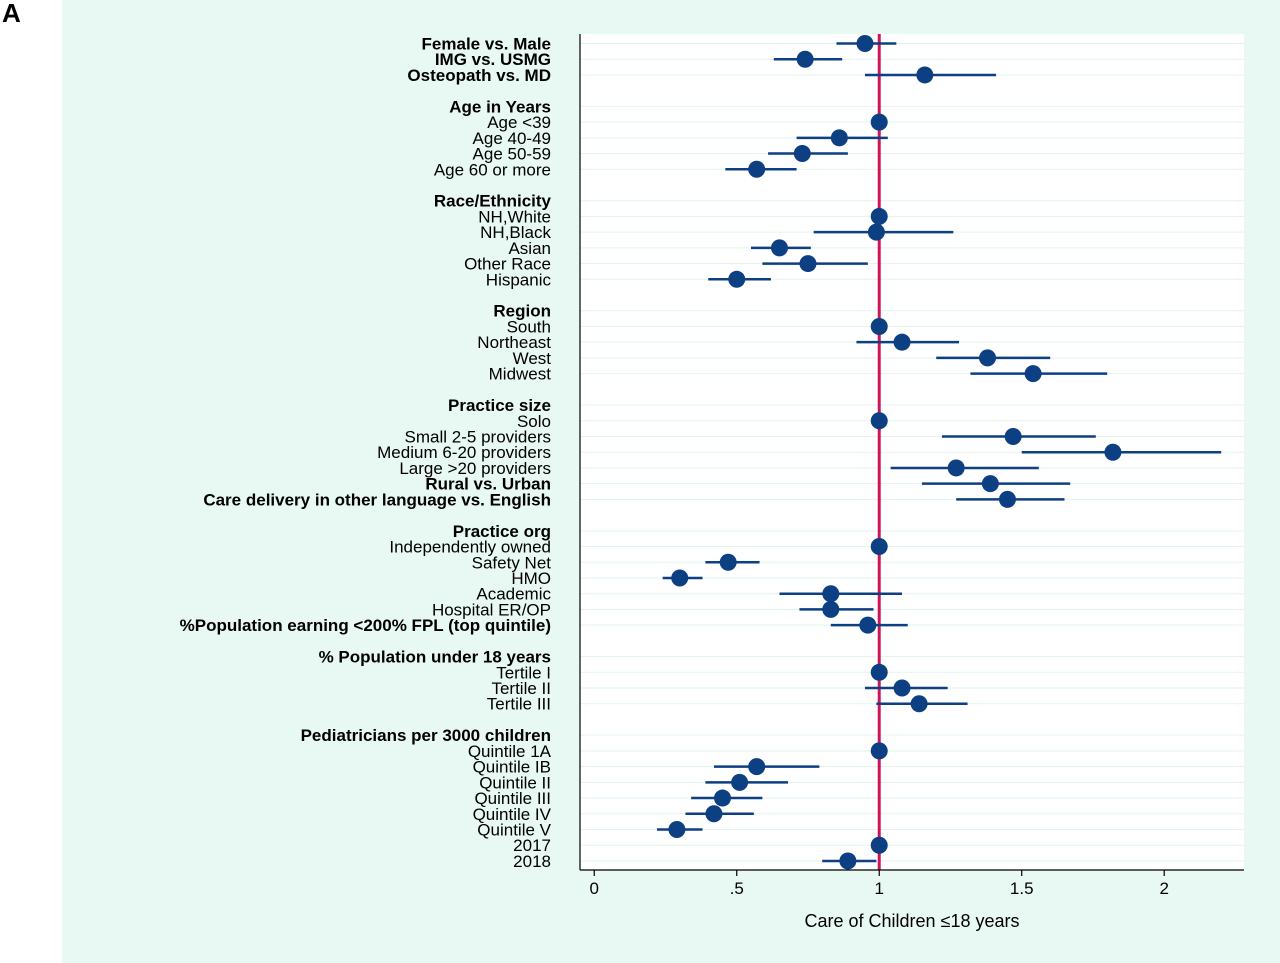  I want to click on row-label: Small 2-5 providers, so click(478, 437).